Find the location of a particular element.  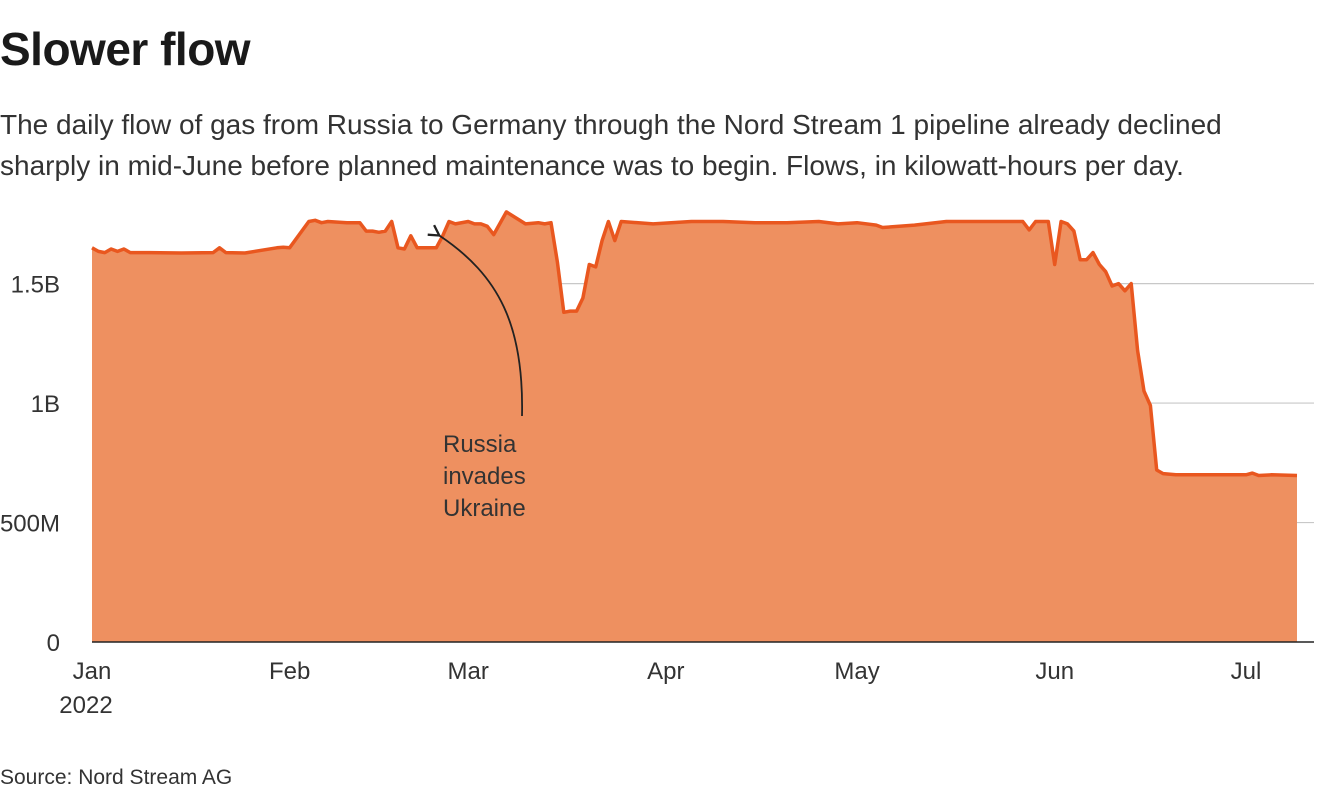

annotation-text: invades is located at coordinates (484, 476).